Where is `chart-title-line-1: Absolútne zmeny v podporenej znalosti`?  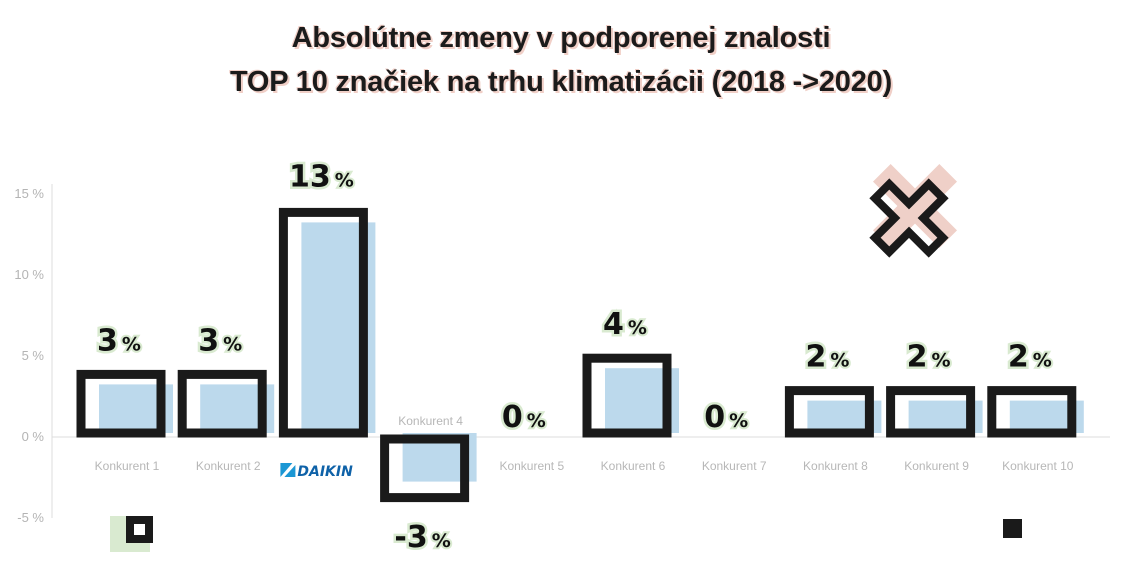 chart-title-line-1: Absolútne zmeny v podporenej znalosti is located at coordinates (561, 38).